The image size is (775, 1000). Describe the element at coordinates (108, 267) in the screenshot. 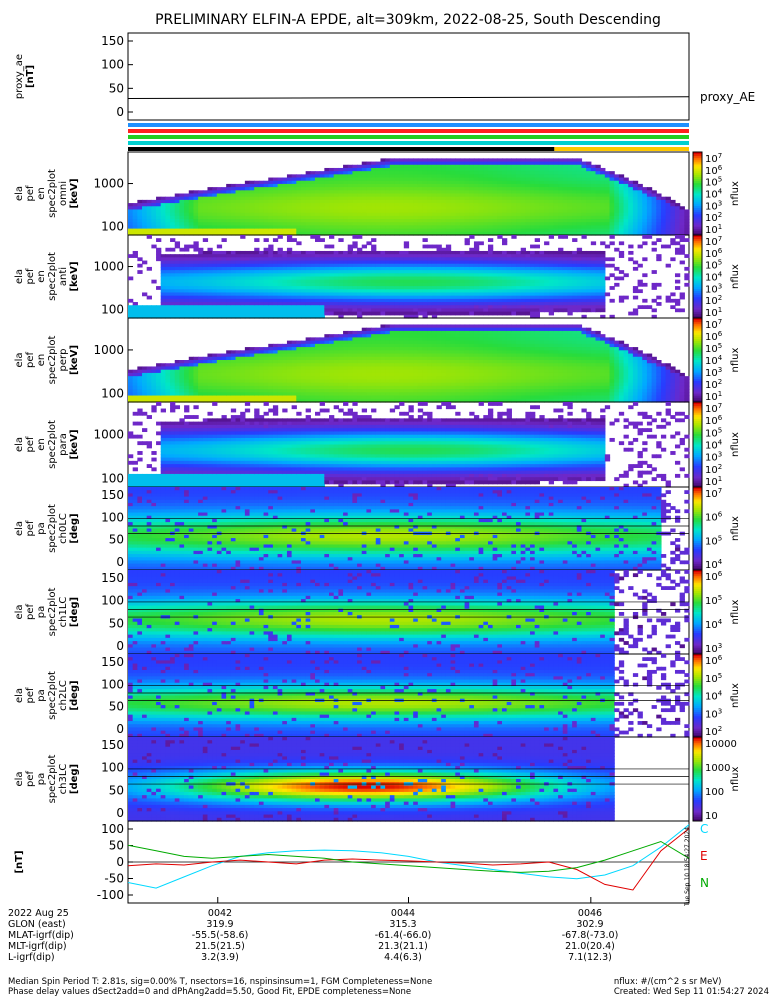

I see `ytick-label: 1000` at that location.